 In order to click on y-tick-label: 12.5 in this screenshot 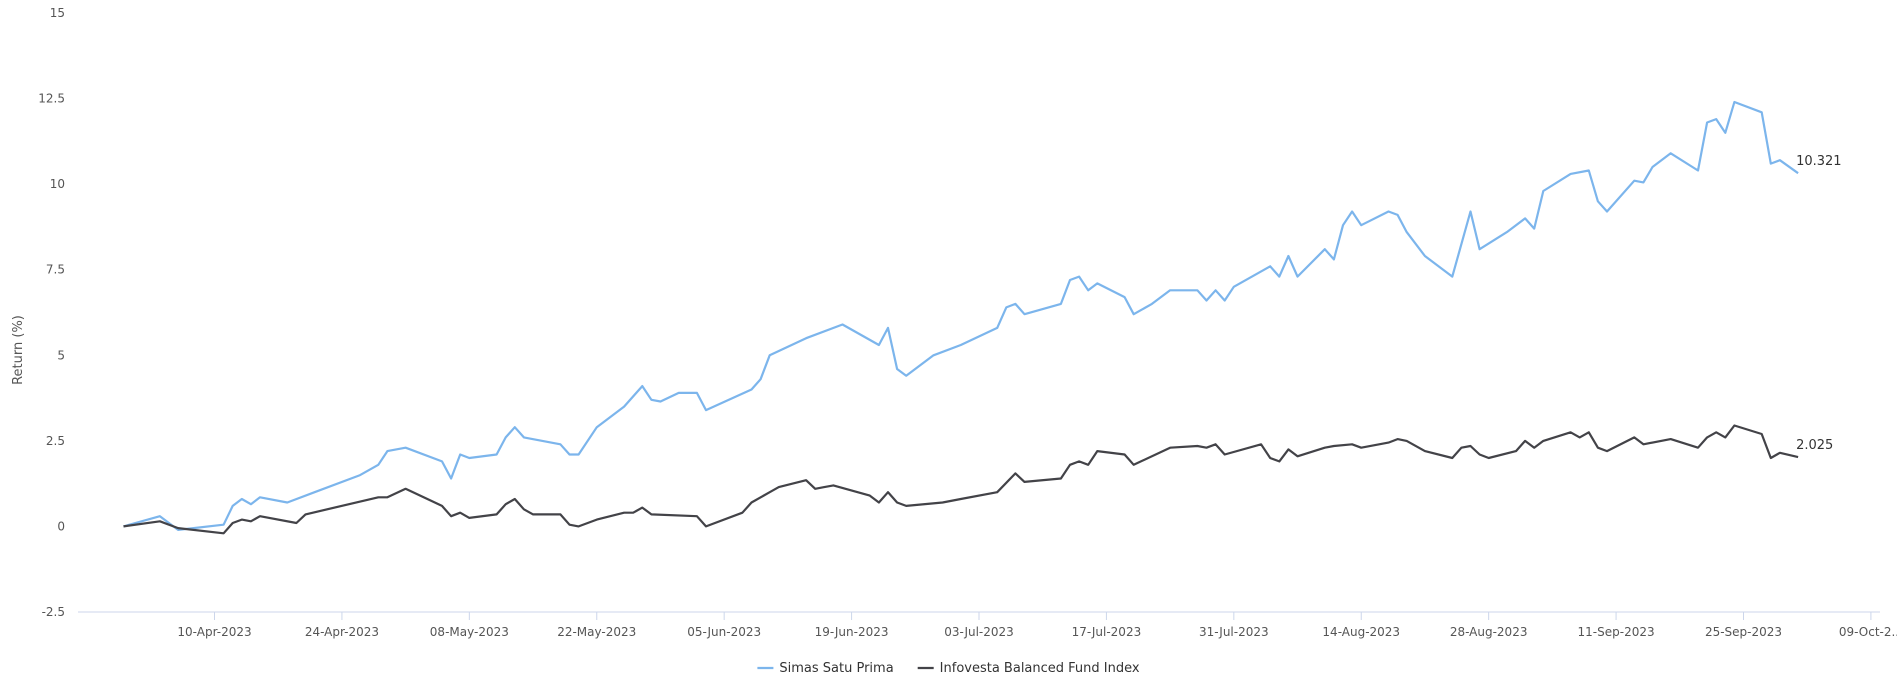, I will do `click(51, 99)`.